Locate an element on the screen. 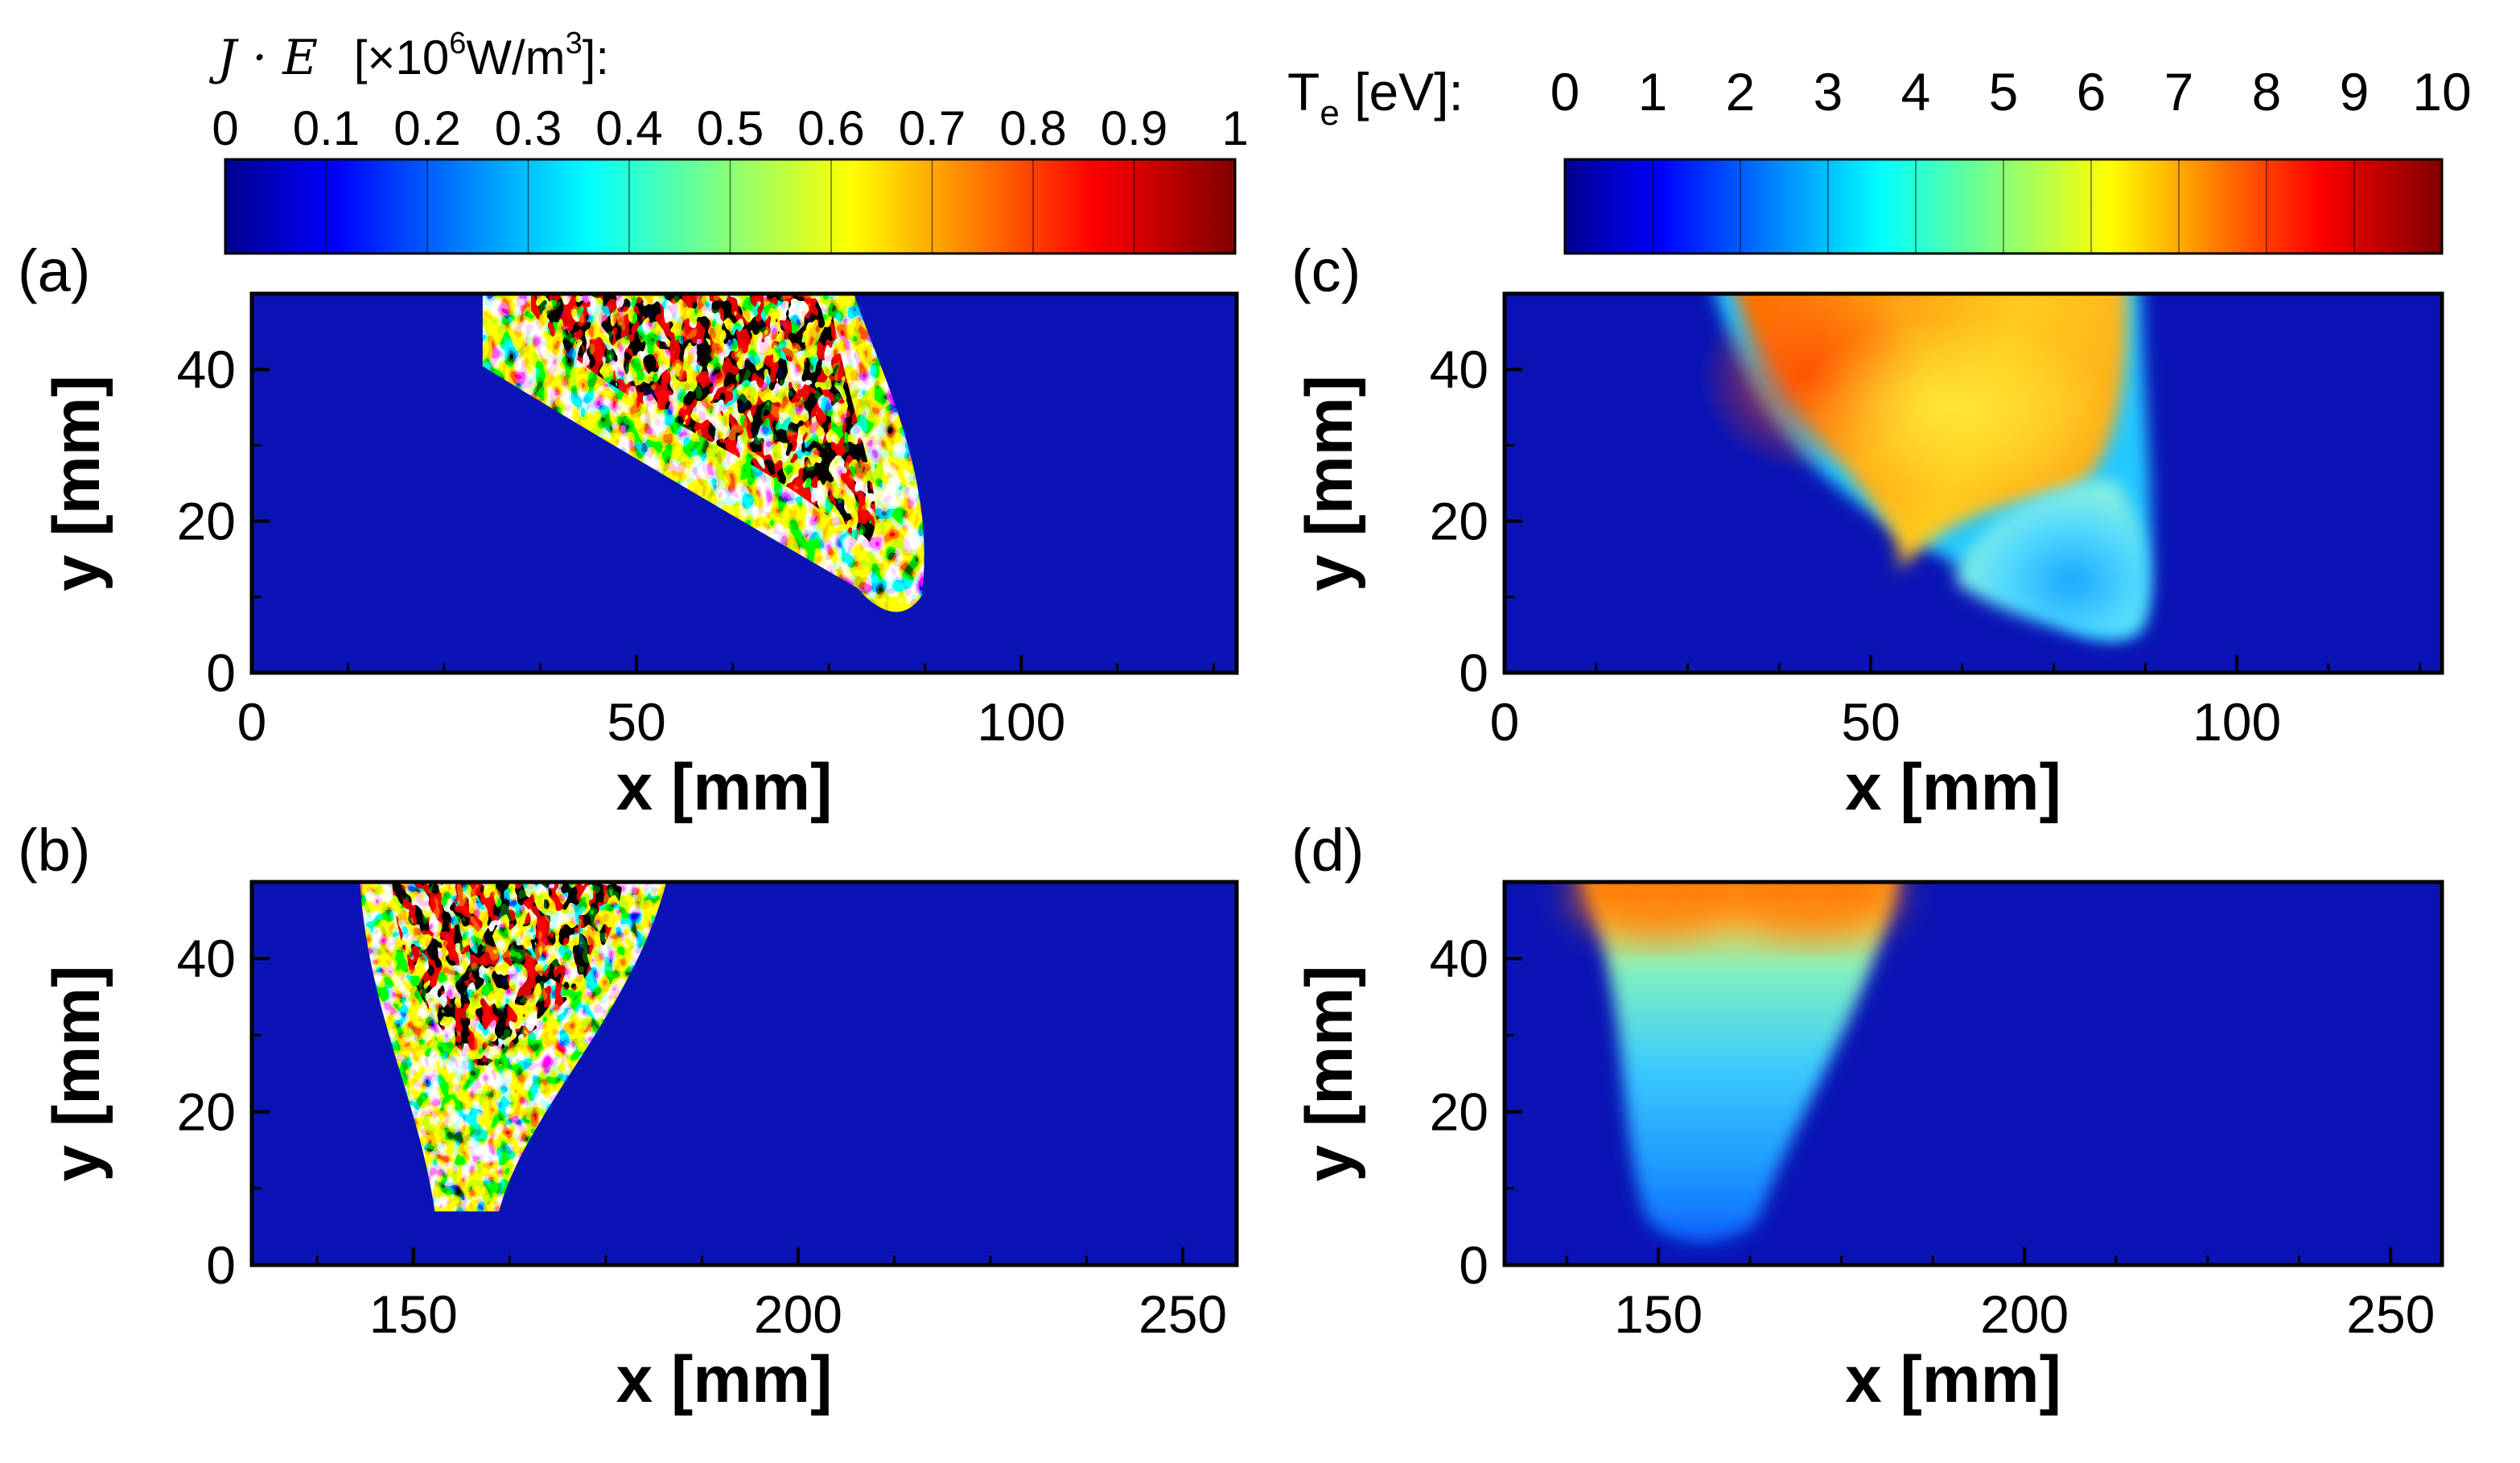 The height and width of the screenshot is (1463, 2520). panel-a-x-axis-label: x [mm] is located at coordinates (724, 787).